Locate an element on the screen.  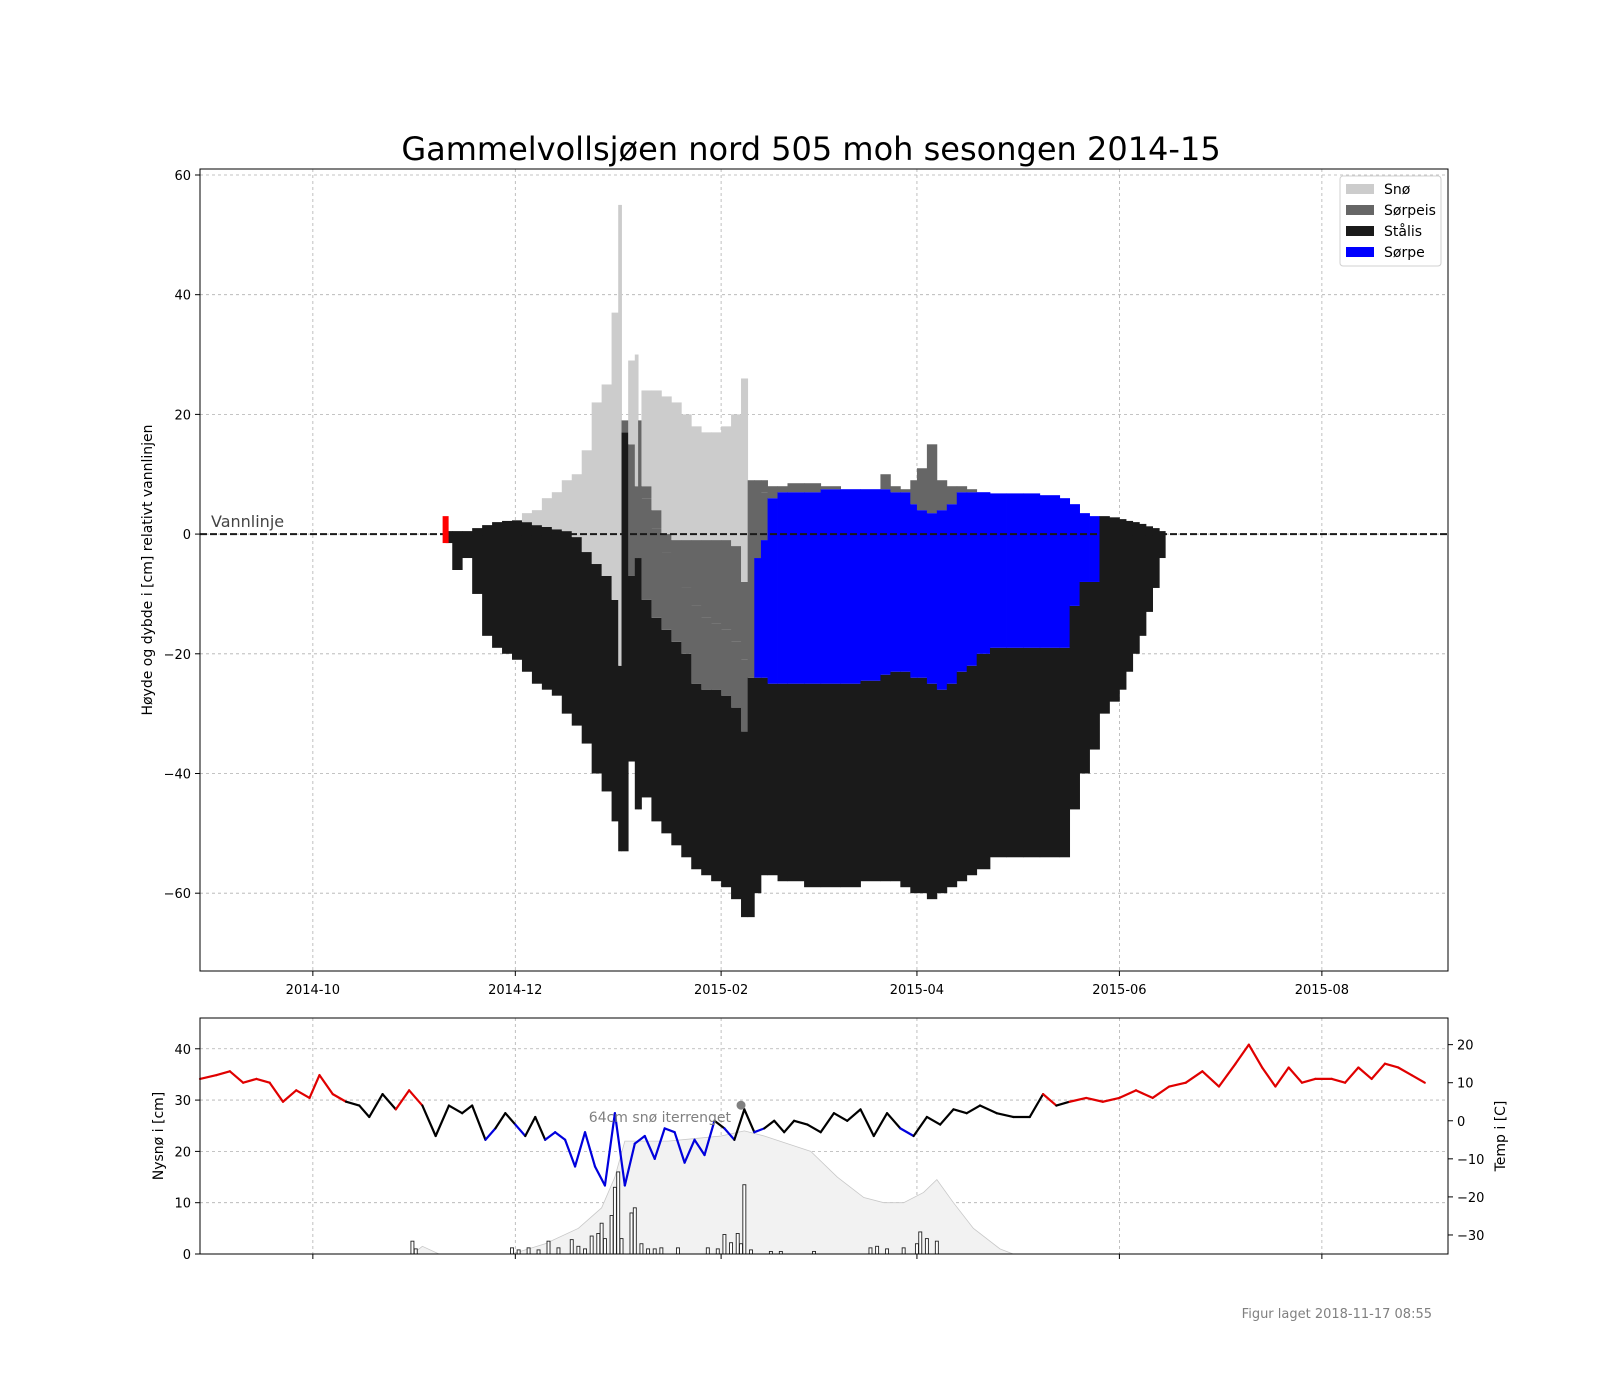
waterline-label: Vannlinje is located at coordinates (247, 521).